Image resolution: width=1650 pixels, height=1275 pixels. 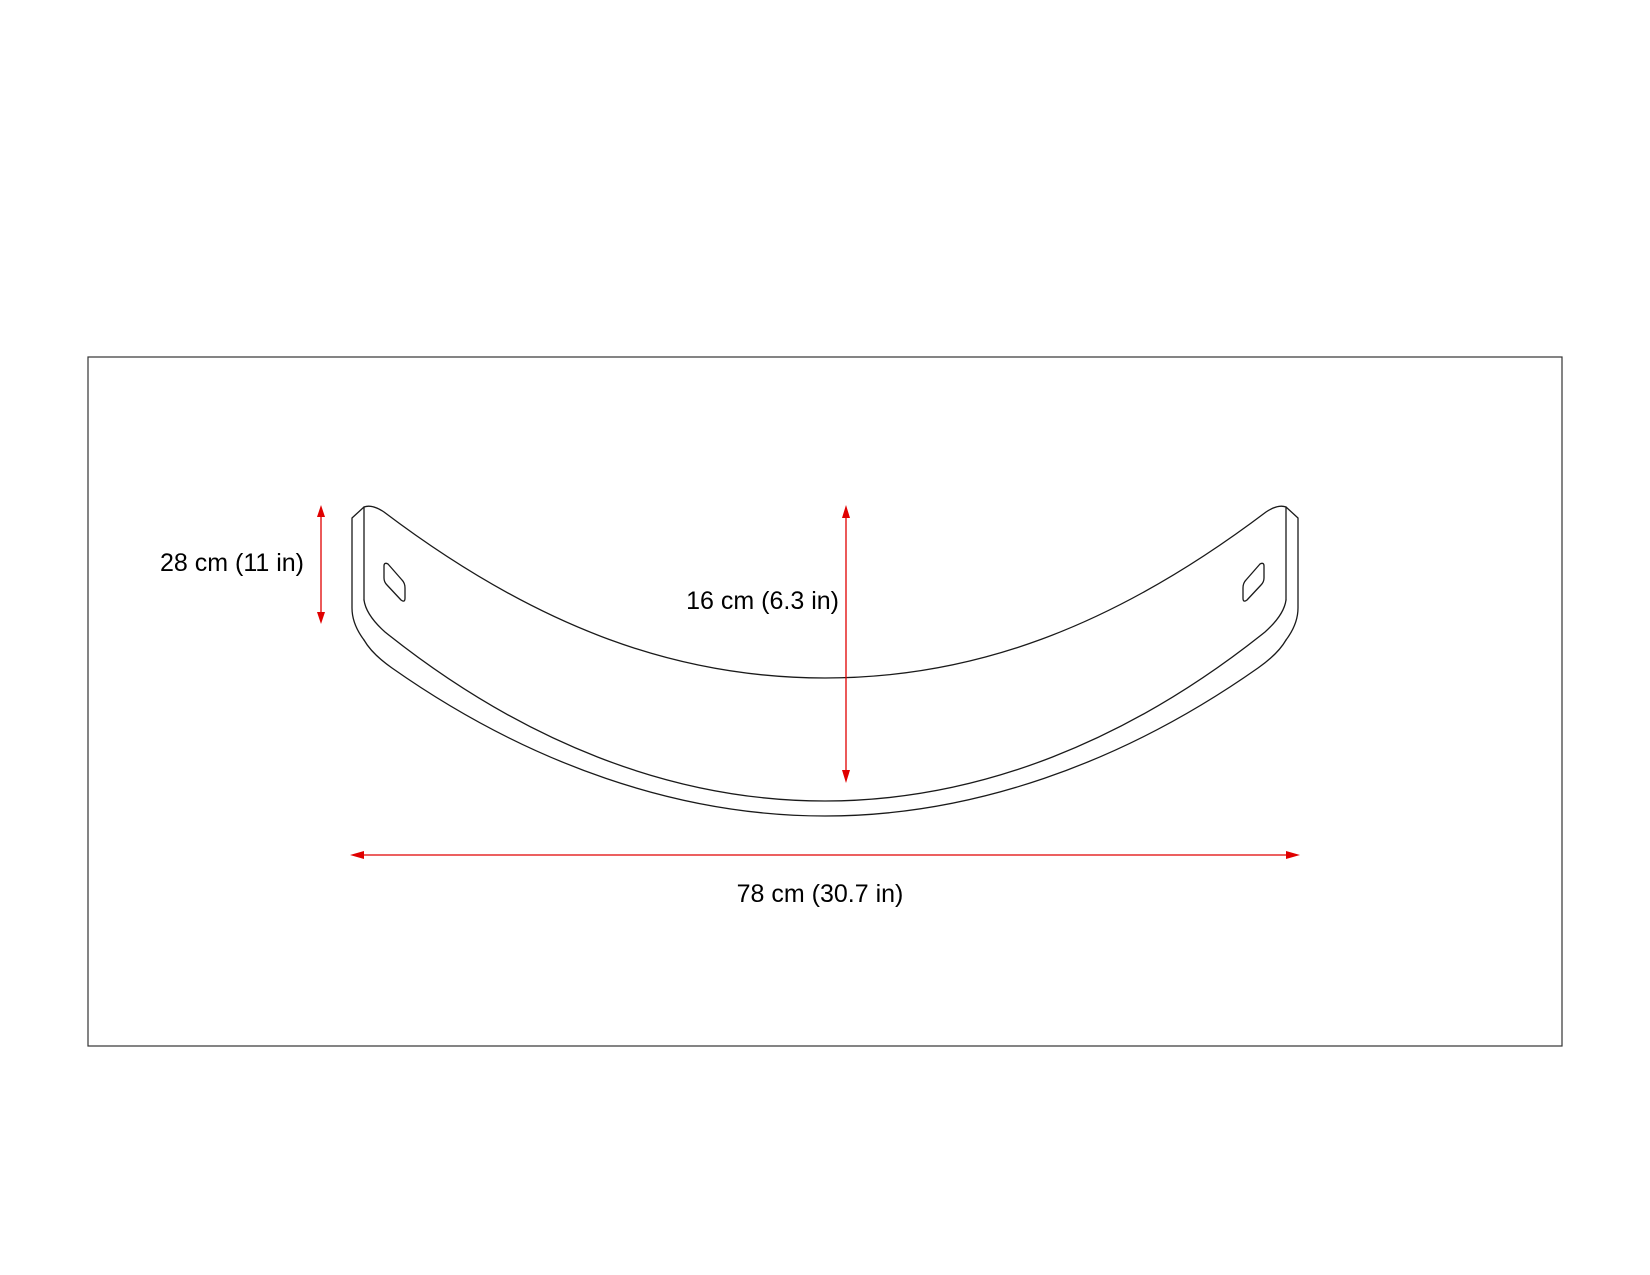 What do you see at coordinates (358, 573) in the screenshot?
I see `left-end-face` at bounding box center [358, 573].